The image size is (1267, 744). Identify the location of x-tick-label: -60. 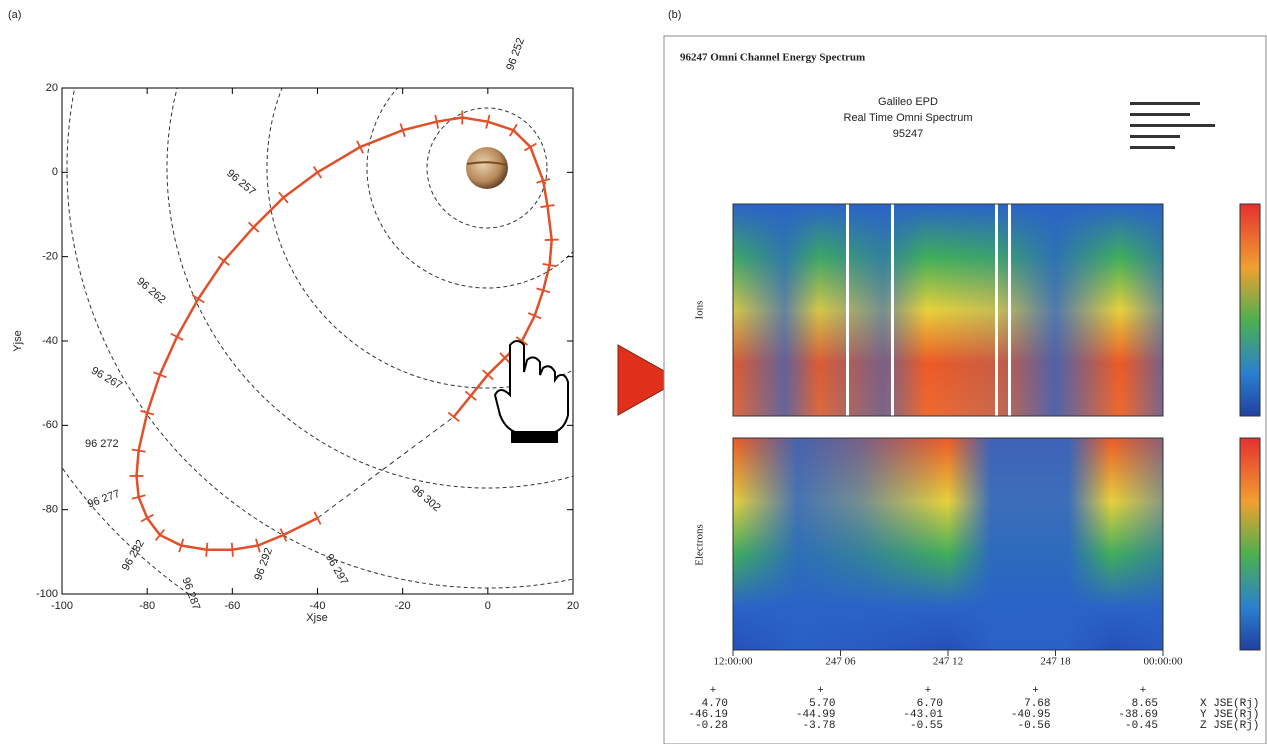
(232, 606).